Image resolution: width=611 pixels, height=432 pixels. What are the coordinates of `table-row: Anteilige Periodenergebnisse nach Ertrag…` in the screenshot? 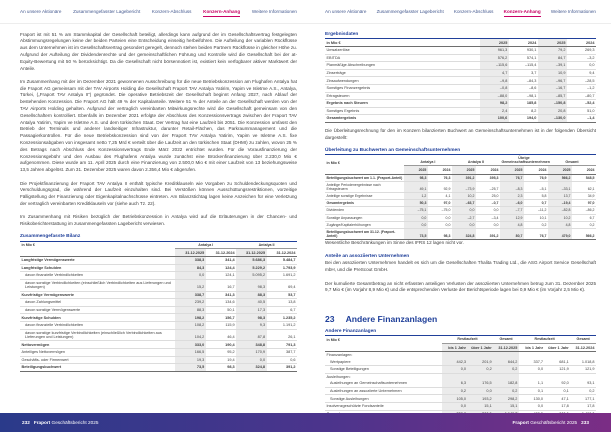 It's located at (460, 187).